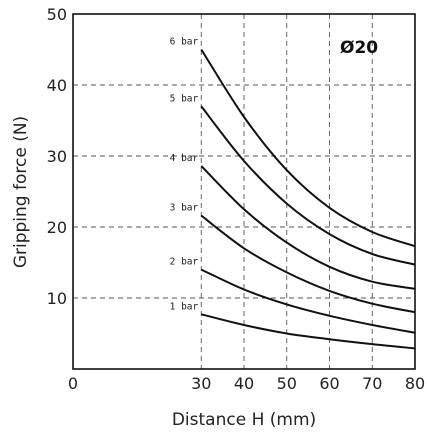 The image size is (427, 434). I want to click on y-tick-label: 40, so click(57, 85).